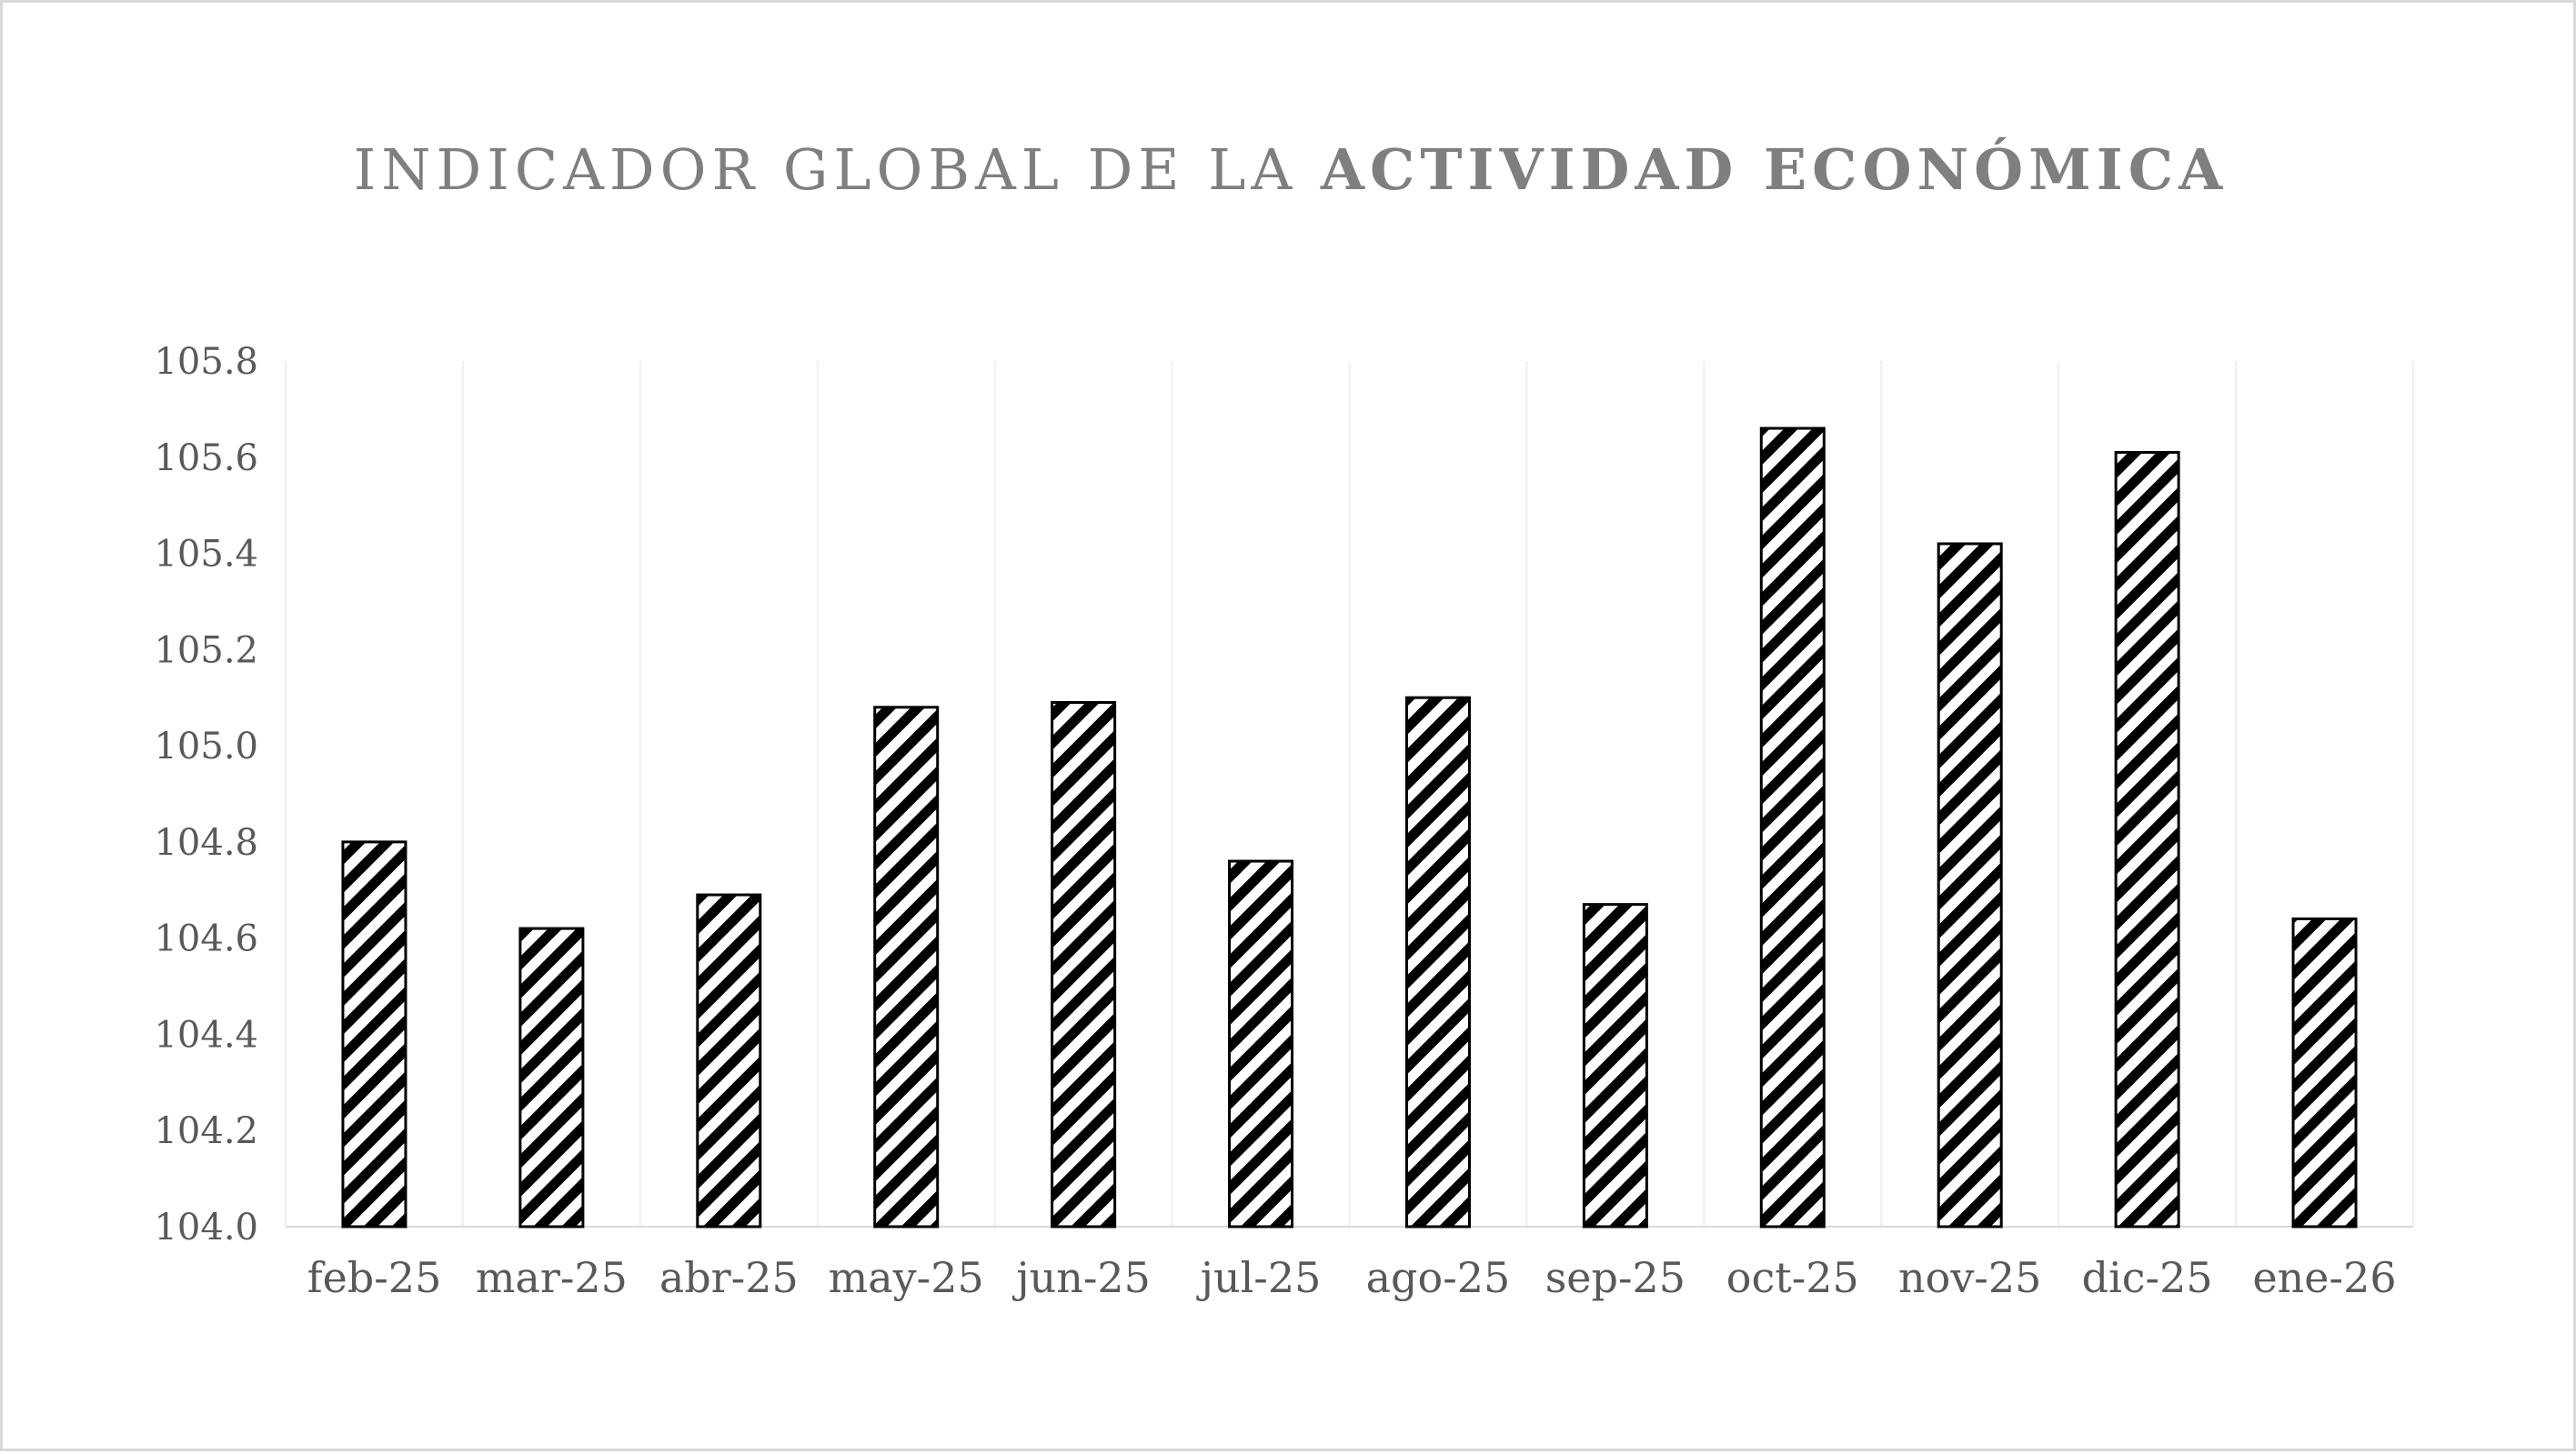 The image size is (2576, 1454). Describe the element at coordinates (206, 1131) in the screenshot. I see `y-tick-label: 104.2` at that location.